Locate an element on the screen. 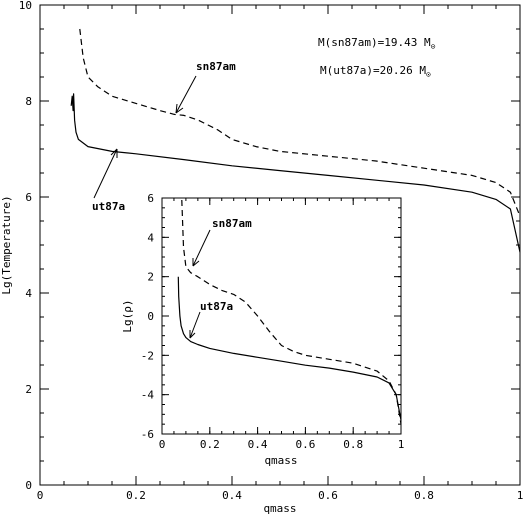 The width and height of the screenshot is (525, 517). inset-arrow-sn87am is located at coordinates (201, 248).